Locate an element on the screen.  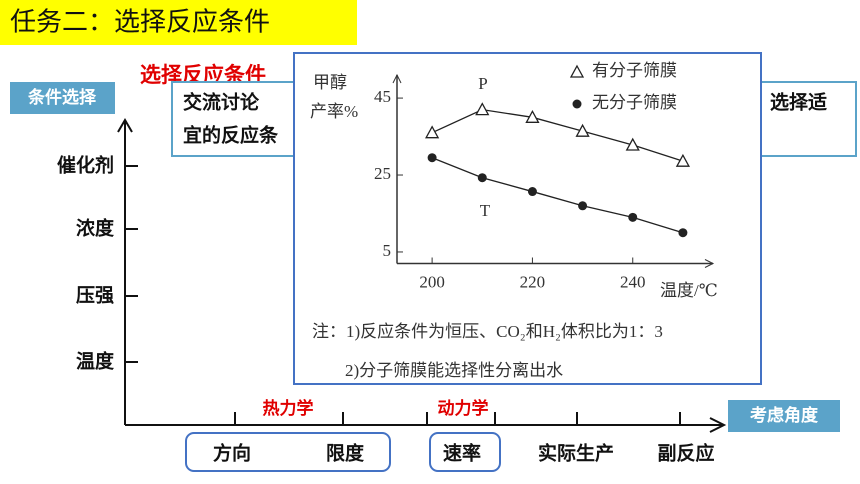
discussion-text: 选择适 is located at coordinates (798, 103).